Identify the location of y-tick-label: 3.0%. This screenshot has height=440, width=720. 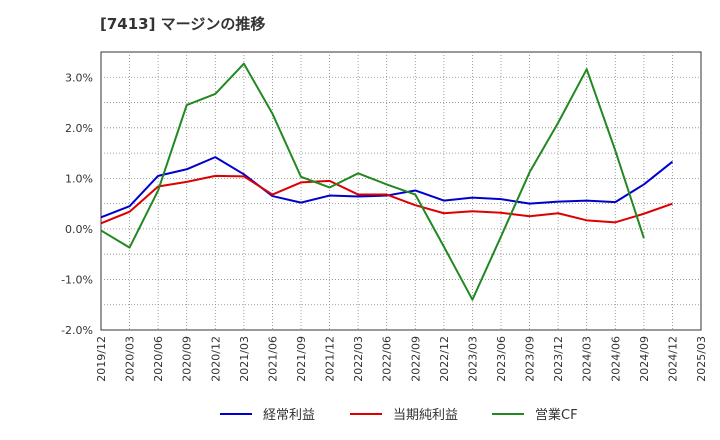
(79, 77).